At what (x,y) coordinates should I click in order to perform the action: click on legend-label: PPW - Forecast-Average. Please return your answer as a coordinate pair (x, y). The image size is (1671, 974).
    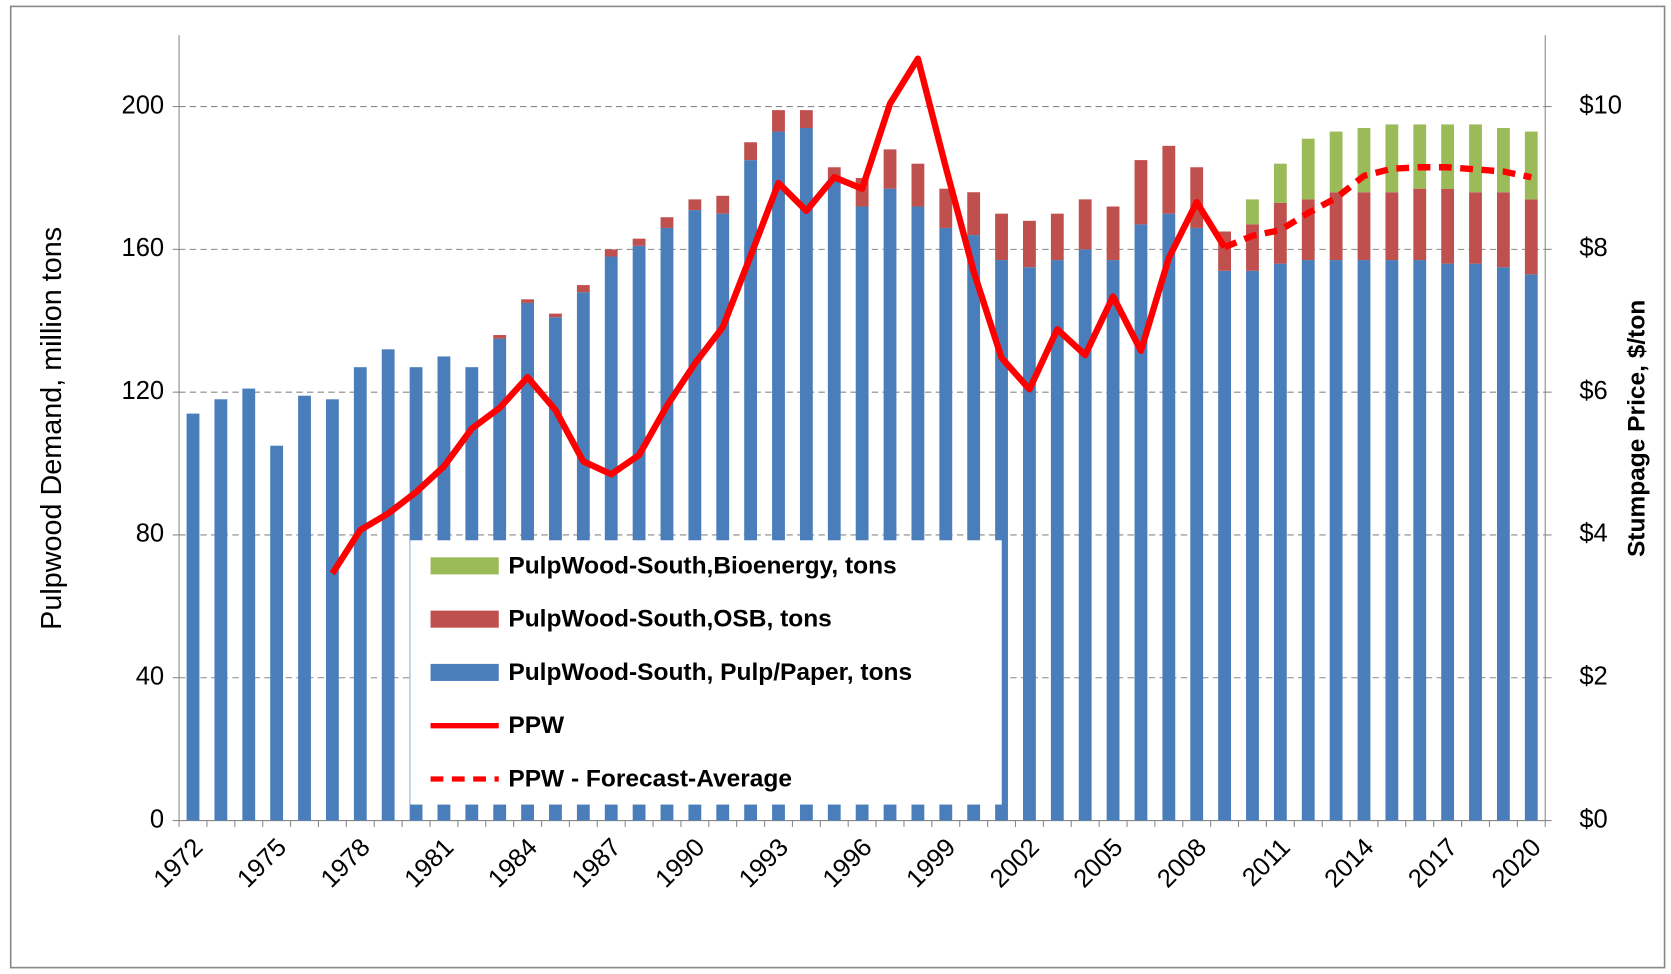
    Looking at the image, I should click on (650, 779).